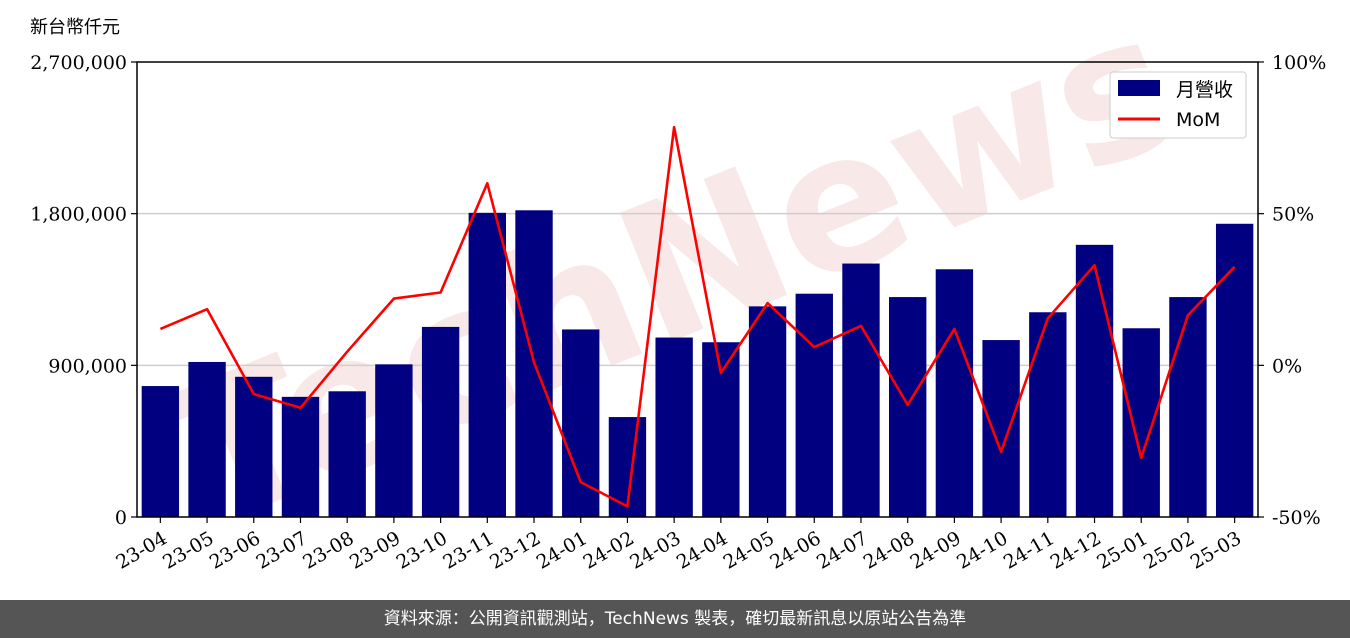 The image size is (1350, 638). What do you see at coordinates (75, 27) in the screenshot?
I see `y-axis-unit-label: 新台幣仟元` at bounding box center [75, 27].